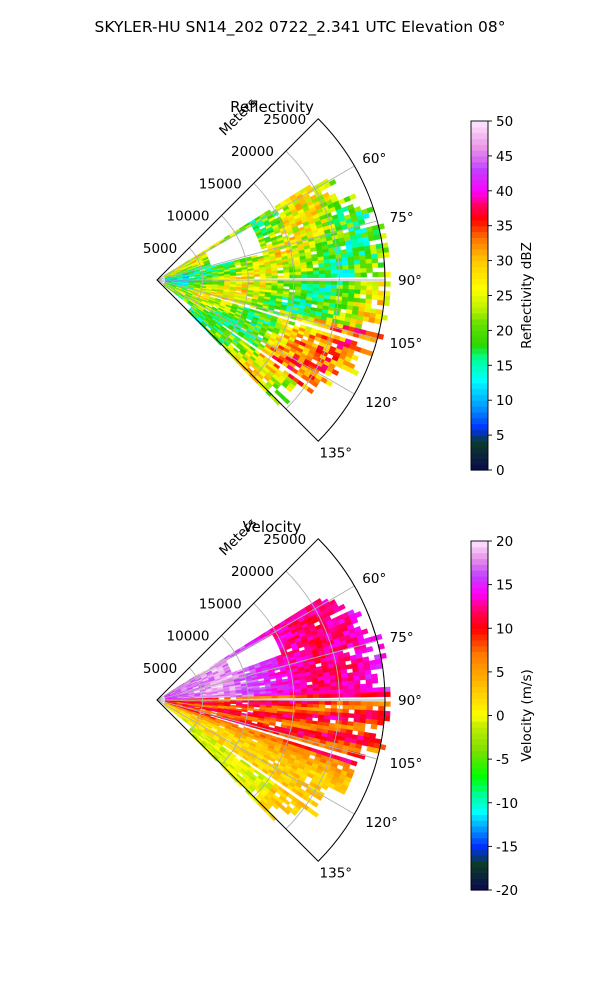  What do you see at coordinates (284, 120) in the screenshot?
I see `r-tick-label: 25000` at bounding box center [284, 120].